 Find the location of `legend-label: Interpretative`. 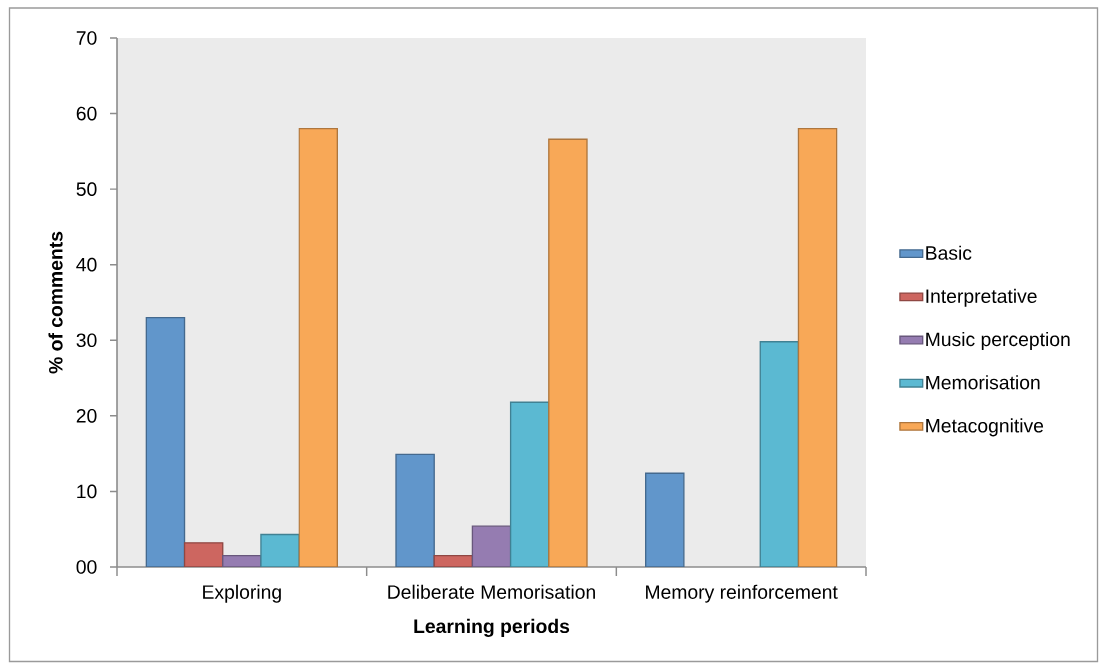

legend-label: Interpretative is located at coordinates (981, 297).